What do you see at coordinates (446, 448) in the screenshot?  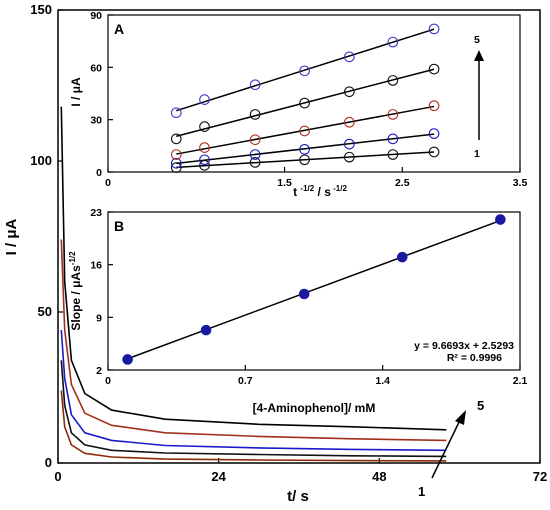 I see `main-series-arrow` at bounding box center [446, 448].